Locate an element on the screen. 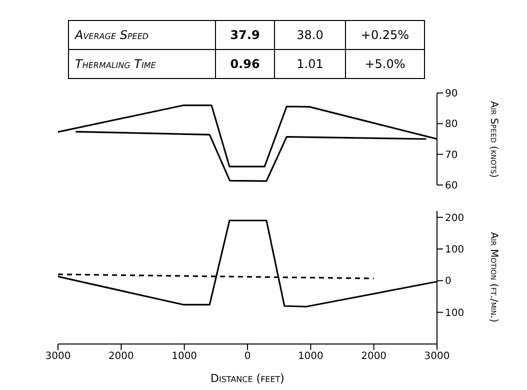 The image size is (527, 390). y-tick-label: 200 is located at coordinates (454, 218).